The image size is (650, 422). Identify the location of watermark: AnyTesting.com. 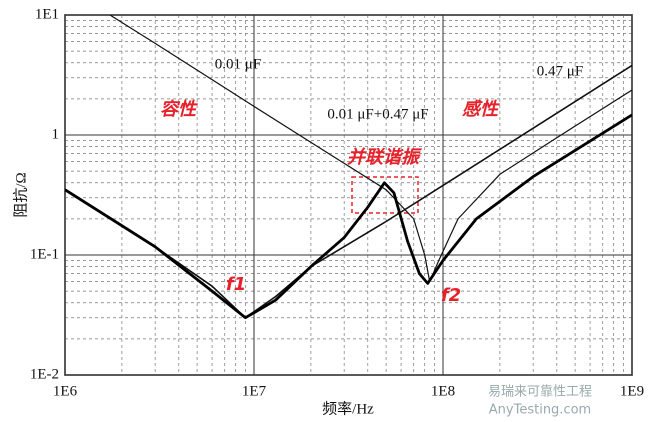
(540, 410).